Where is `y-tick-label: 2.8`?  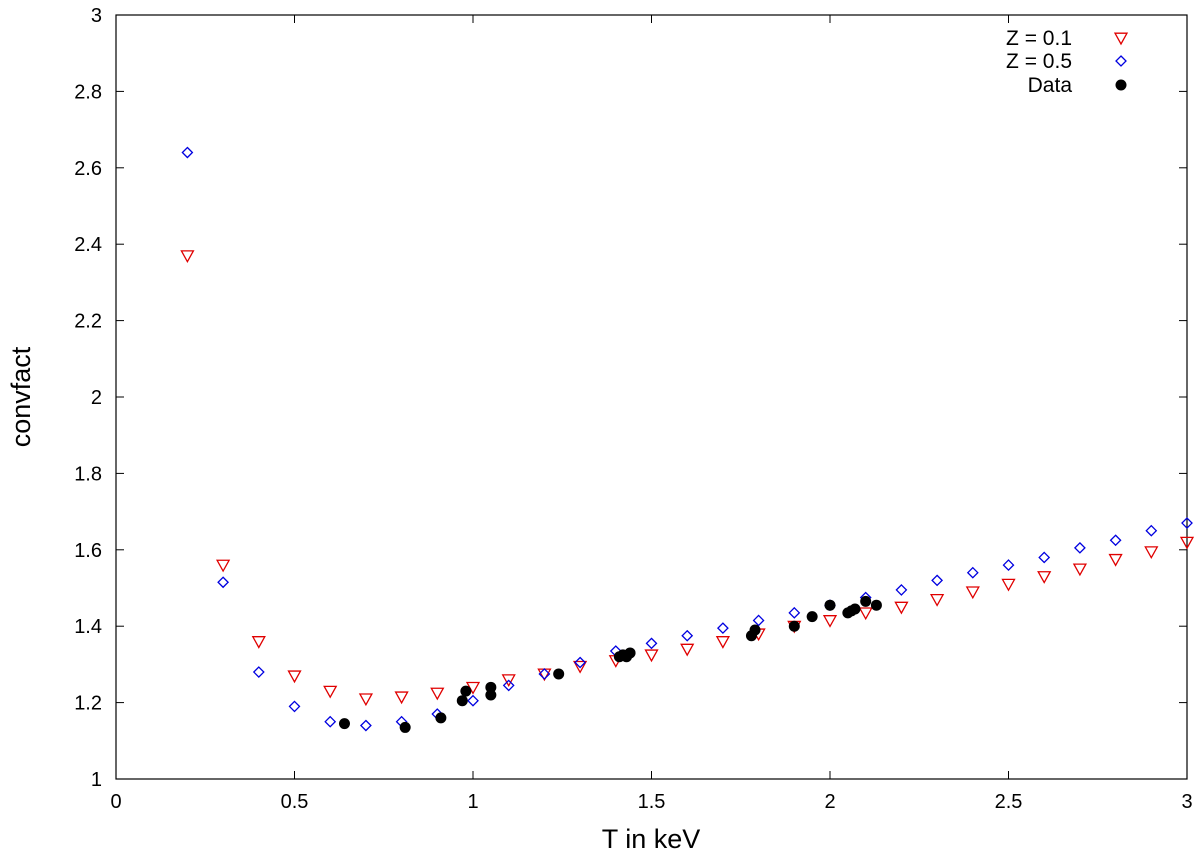
y-tick-label: 2.8 is located at coordinates (88, 92).